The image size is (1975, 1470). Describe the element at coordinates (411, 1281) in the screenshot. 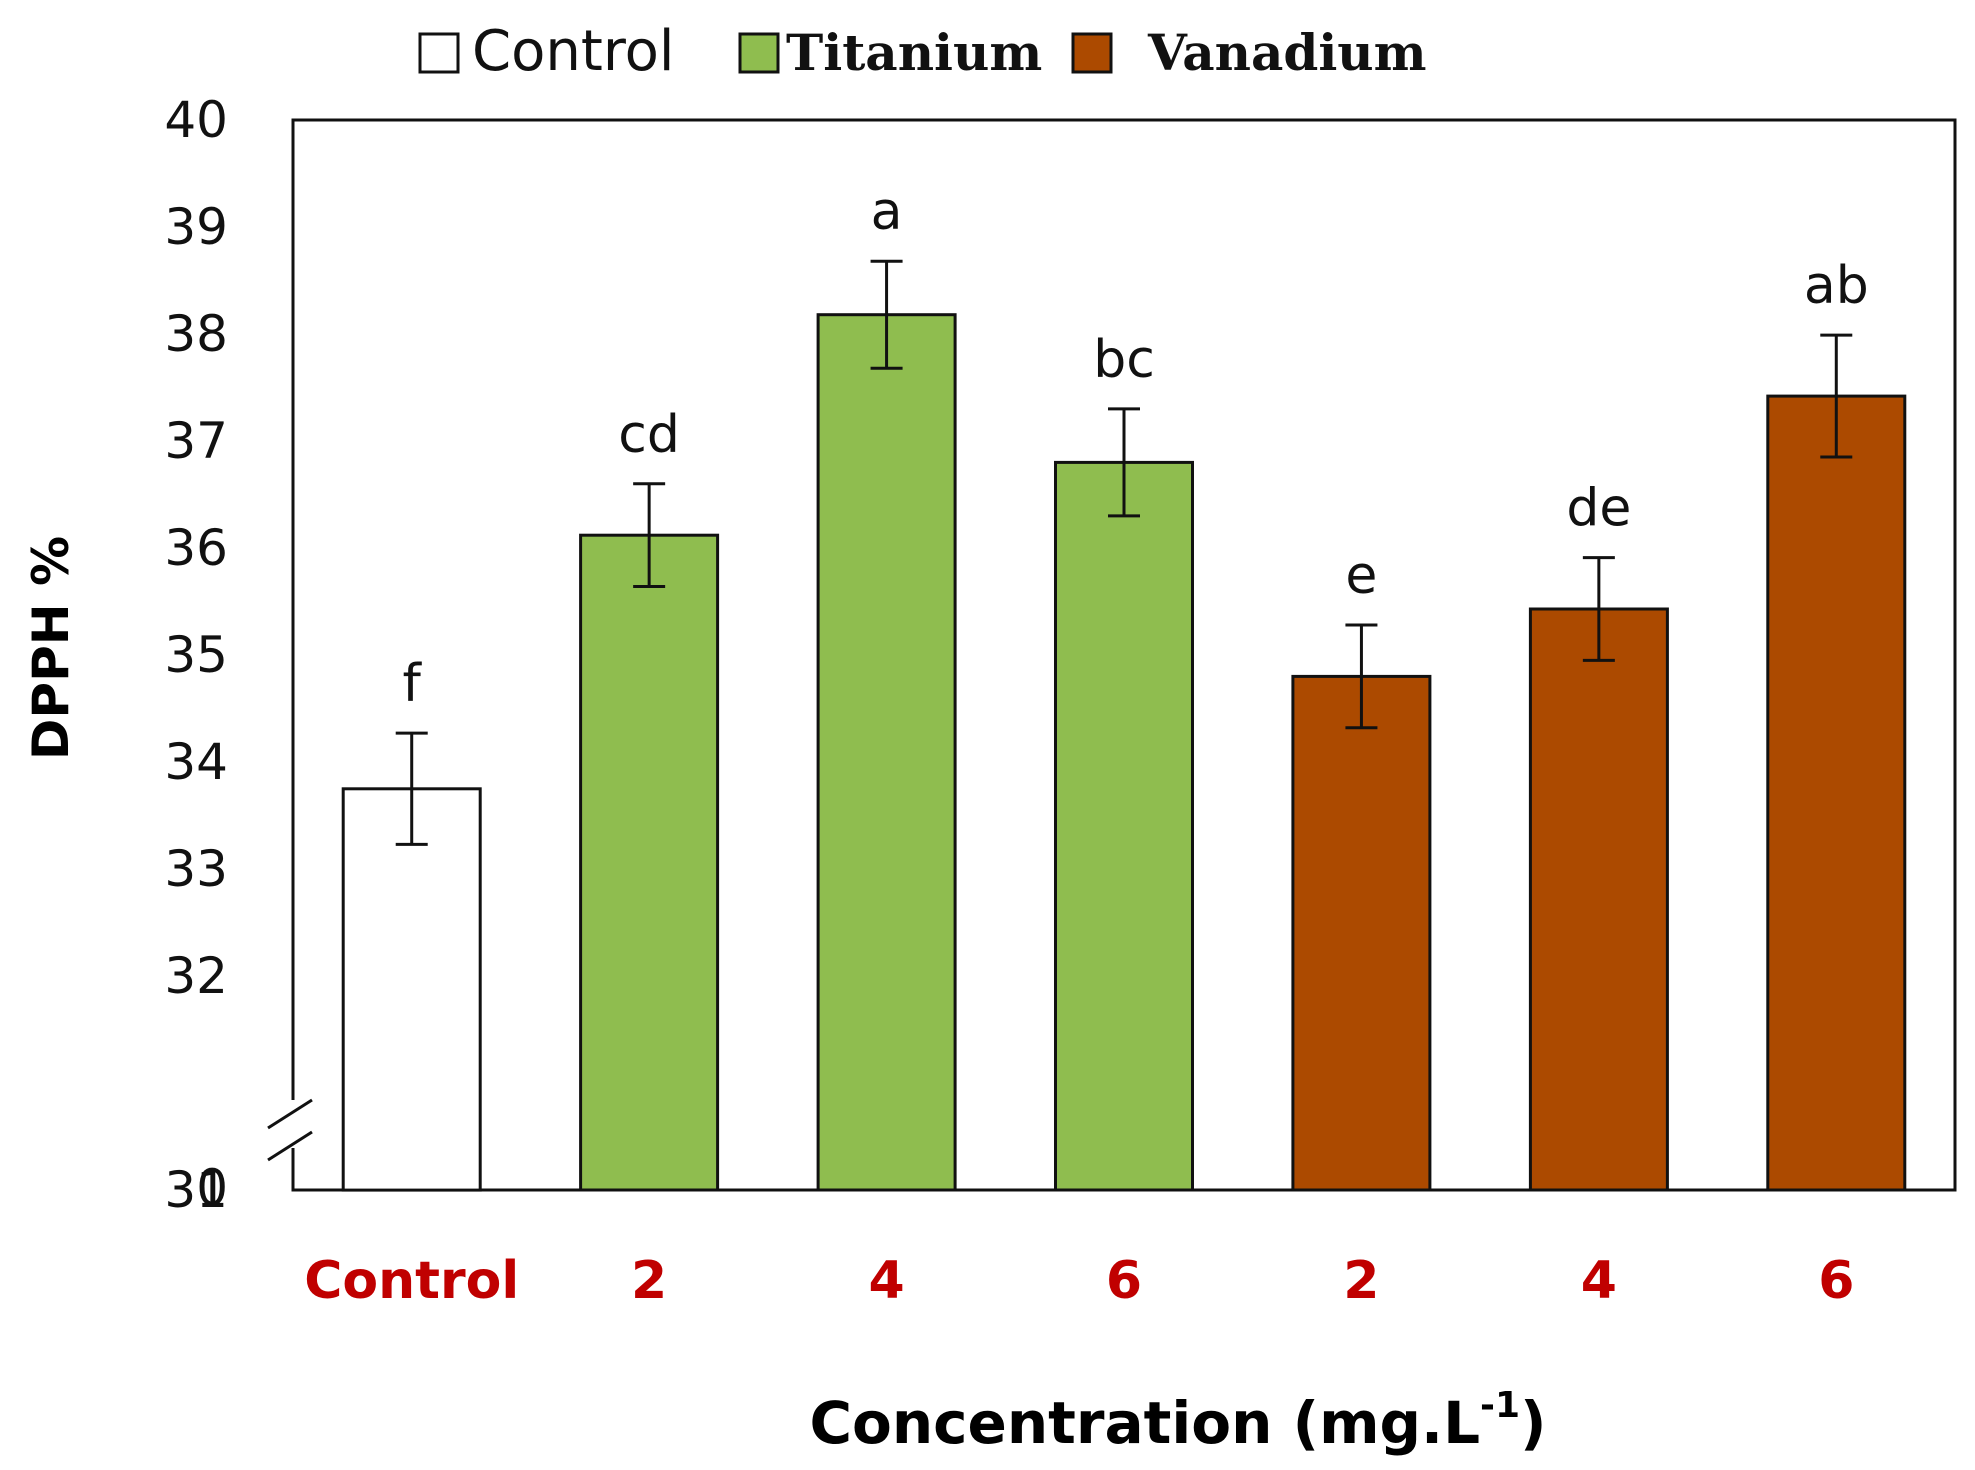

I see `category-label-0: Control` at that location.